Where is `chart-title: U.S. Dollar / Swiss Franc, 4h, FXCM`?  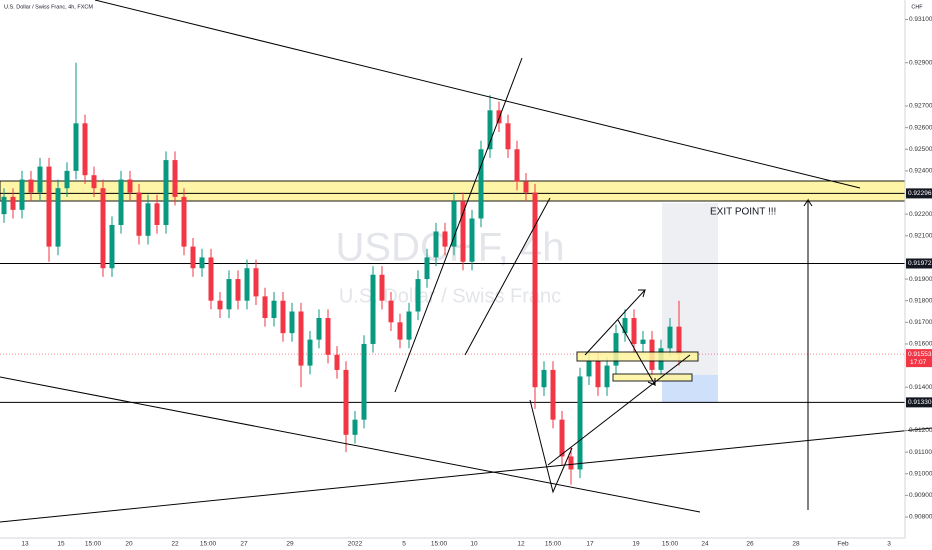
chart-title: U.S. Dollar / Swiss Franc, 4h, FXCM is located at coordinates (48, 7).